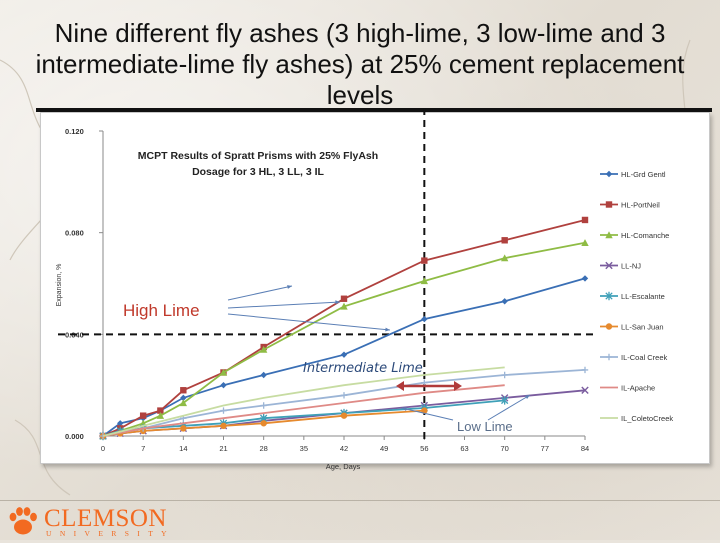 The image size is (720, 543). What do you see at coordinates (363, 368) in the screenshot?
I see `annotation-intermediate-lime: Intermediate Lime` at bounding box center [363, 368].